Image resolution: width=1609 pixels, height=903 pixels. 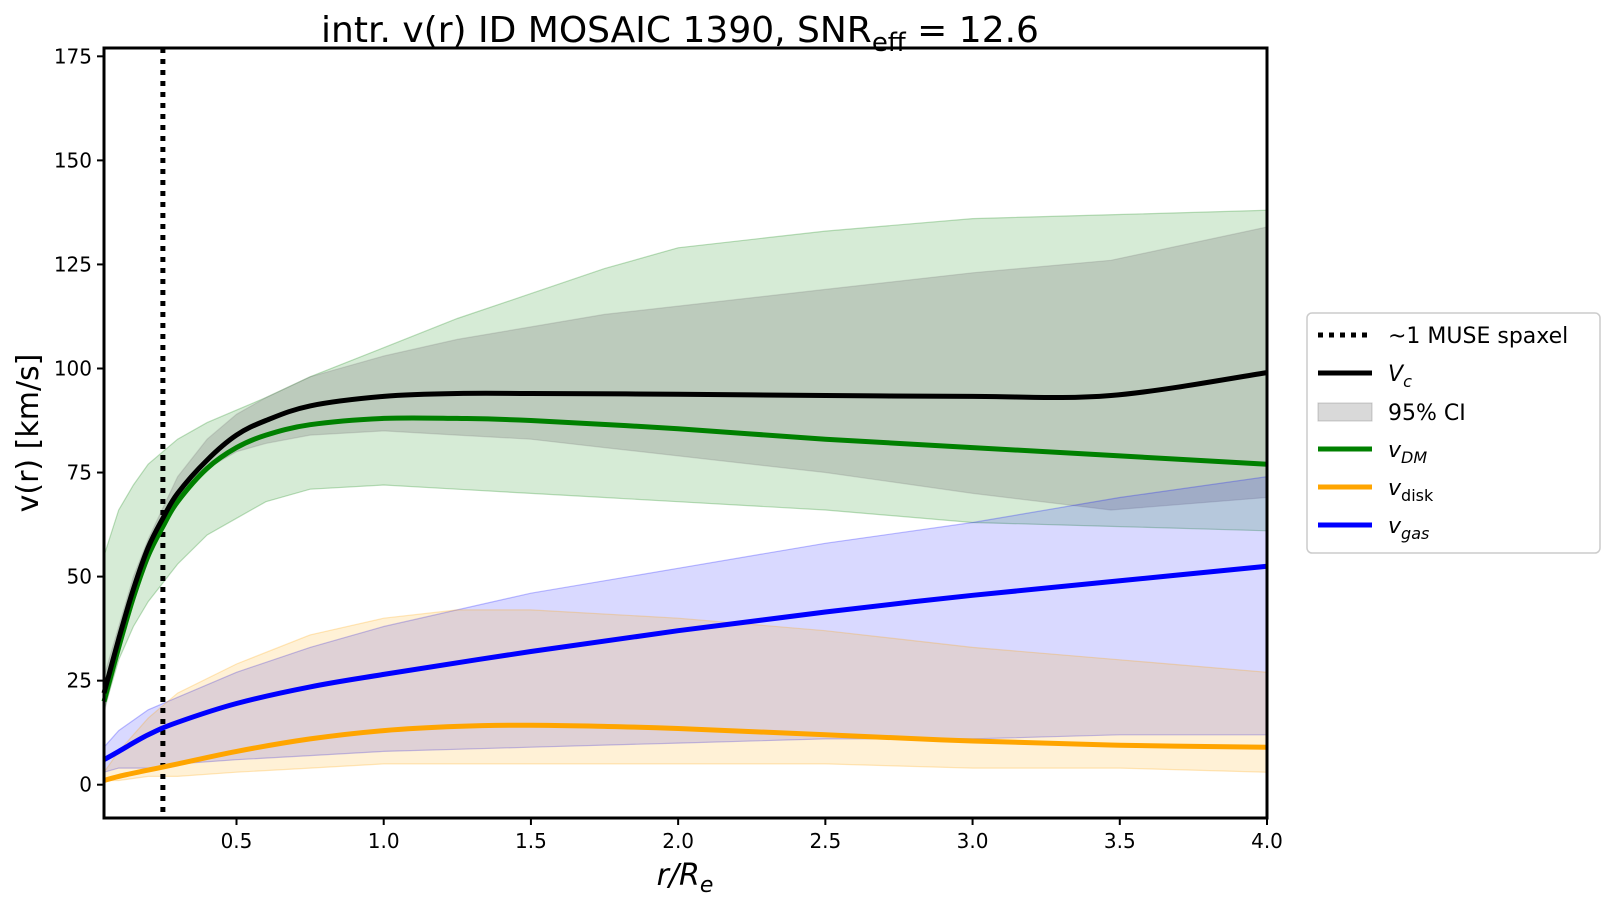 I want to click on x-tick-label: 3.0, so click(x=973, y=841).